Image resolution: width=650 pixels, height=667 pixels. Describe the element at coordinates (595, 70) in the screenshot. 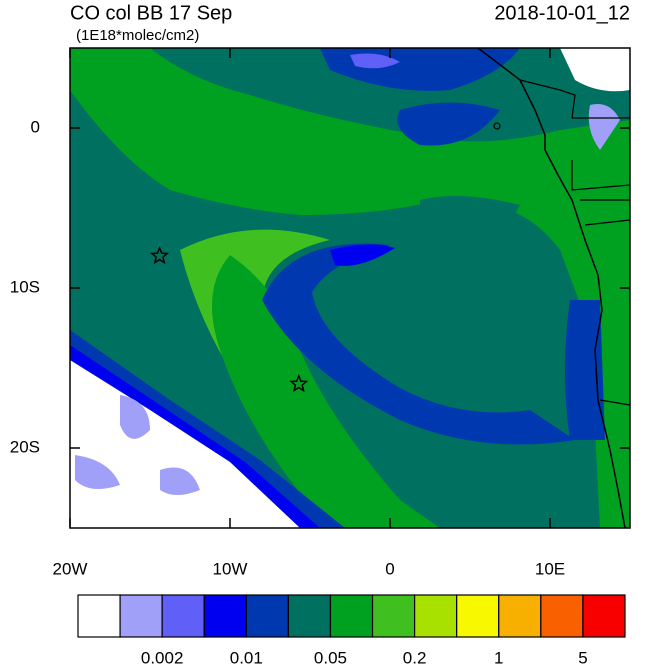

I see `field-white-ne` at that location.